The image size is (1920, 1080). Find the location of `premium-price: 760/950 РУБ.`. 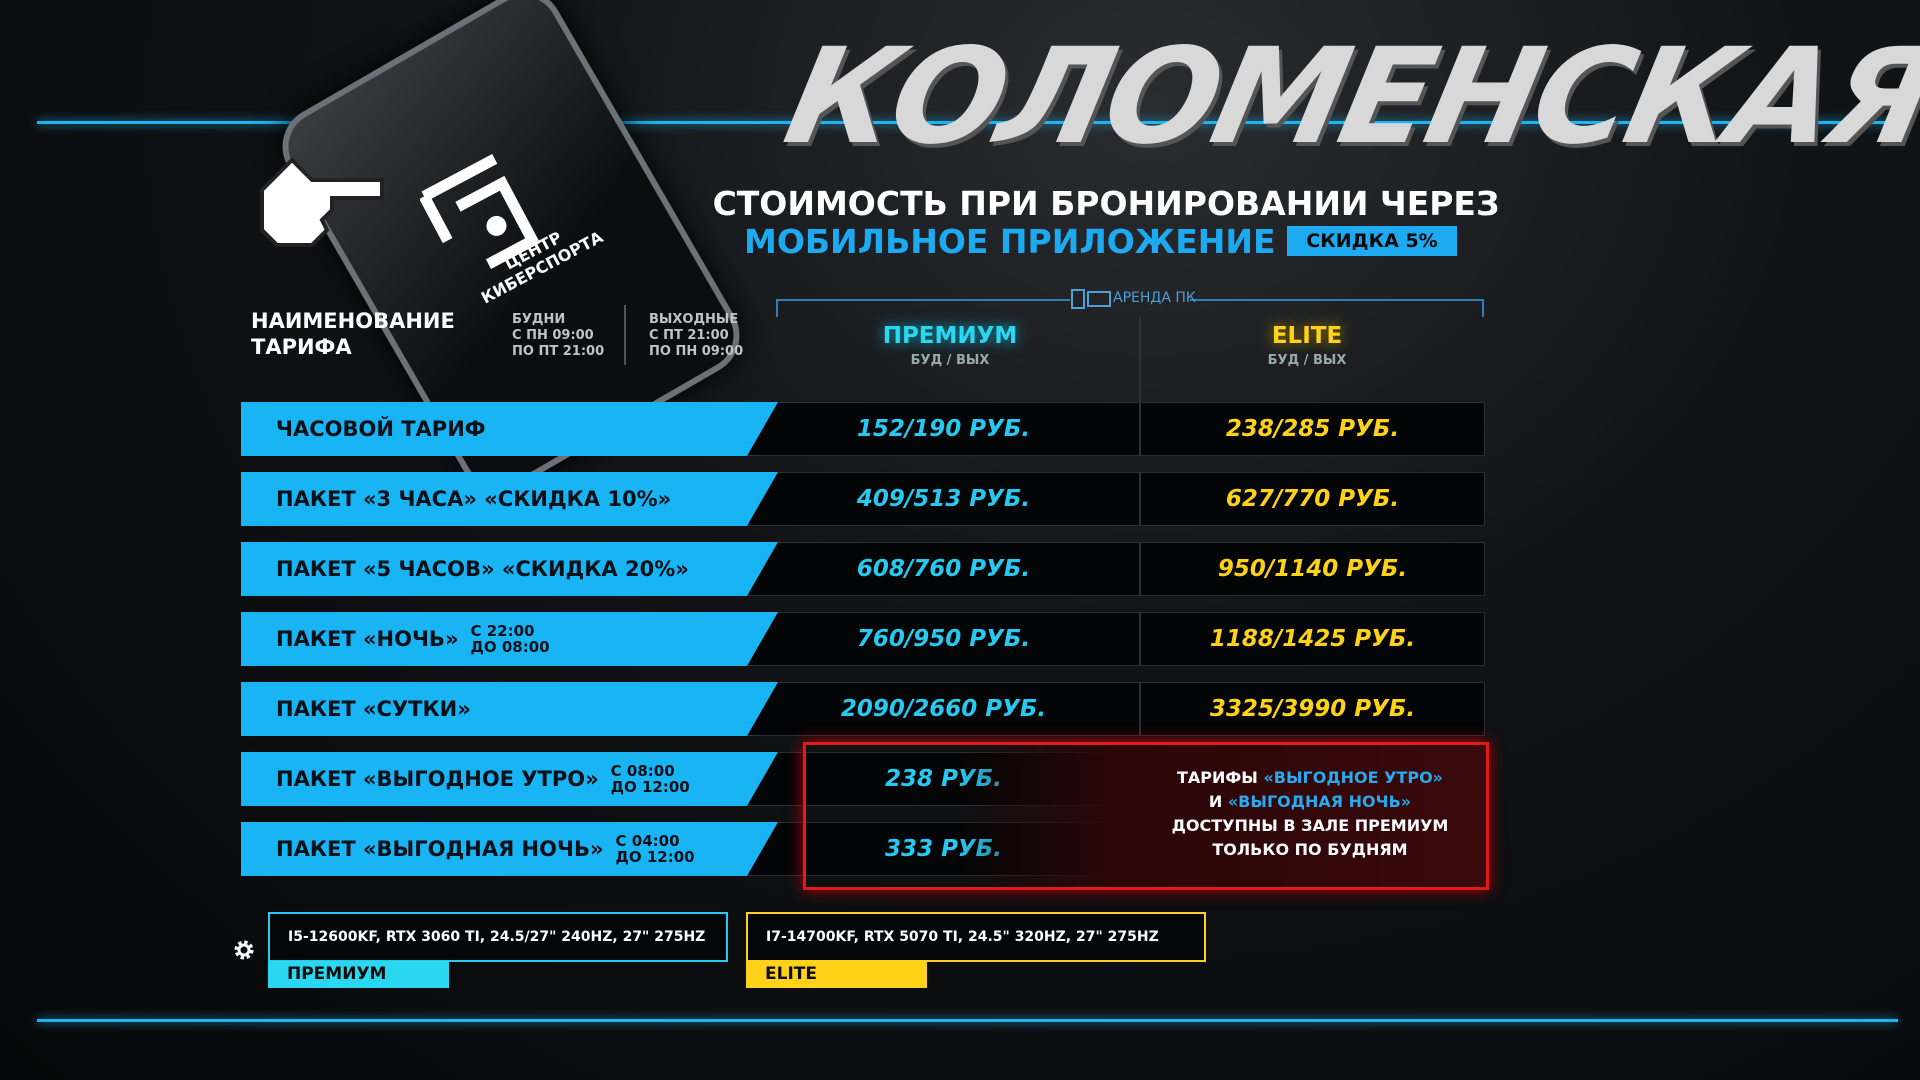

premium-price: 760/950 РУБ. is located at coordinates (943, 639).